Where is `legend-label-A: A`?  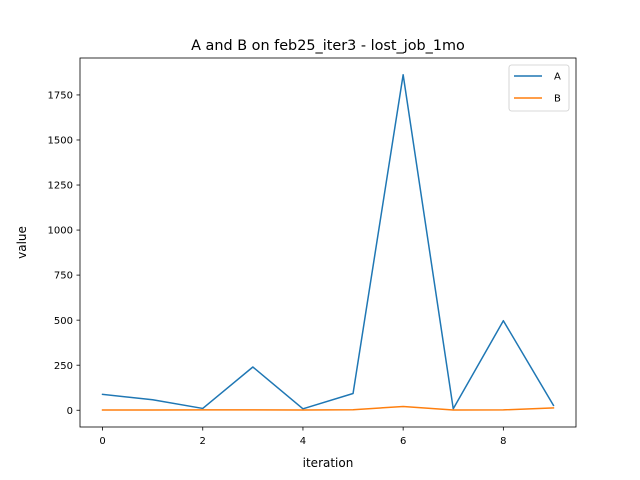
legend-label-A: A is located at coordinates (557, 77).